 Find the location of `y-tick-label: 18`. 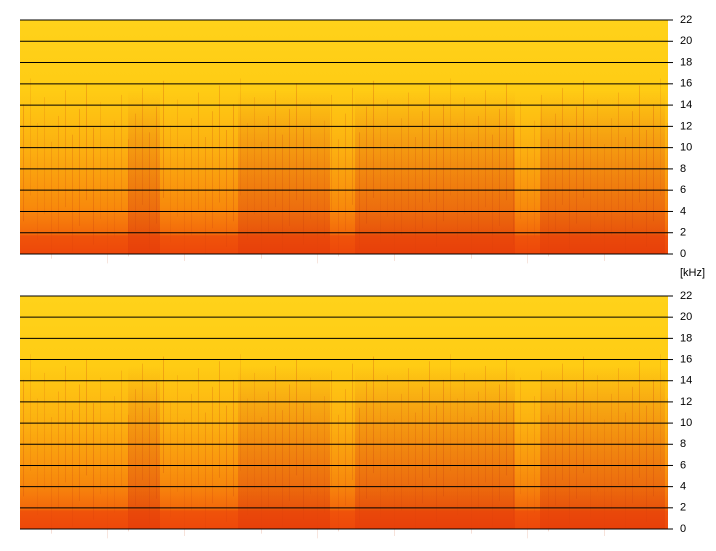

y-tick-label: 18 is located at coordinates (686, 62).